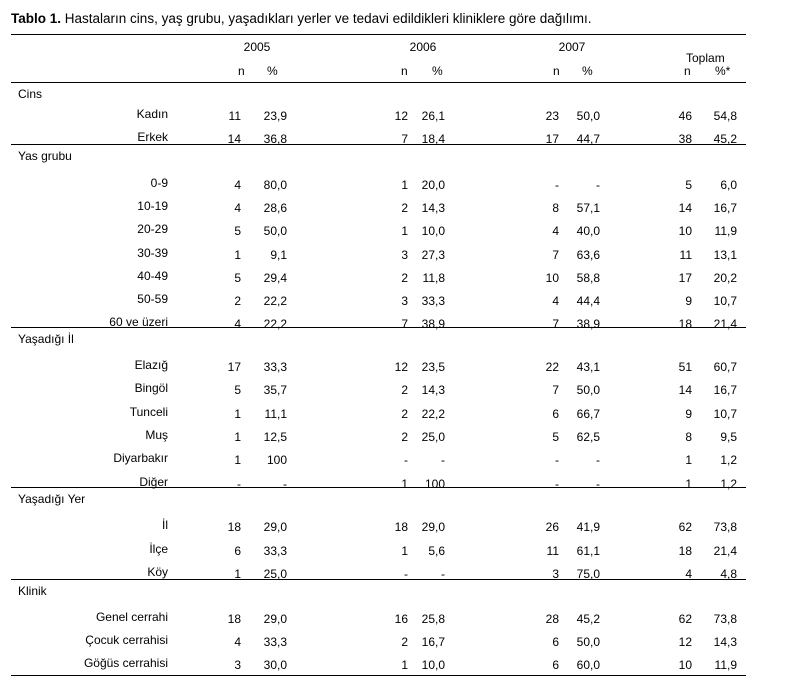  Describe the element at coordinates (552, 527) in the screenshot. I see `n-value: 26` at that location.